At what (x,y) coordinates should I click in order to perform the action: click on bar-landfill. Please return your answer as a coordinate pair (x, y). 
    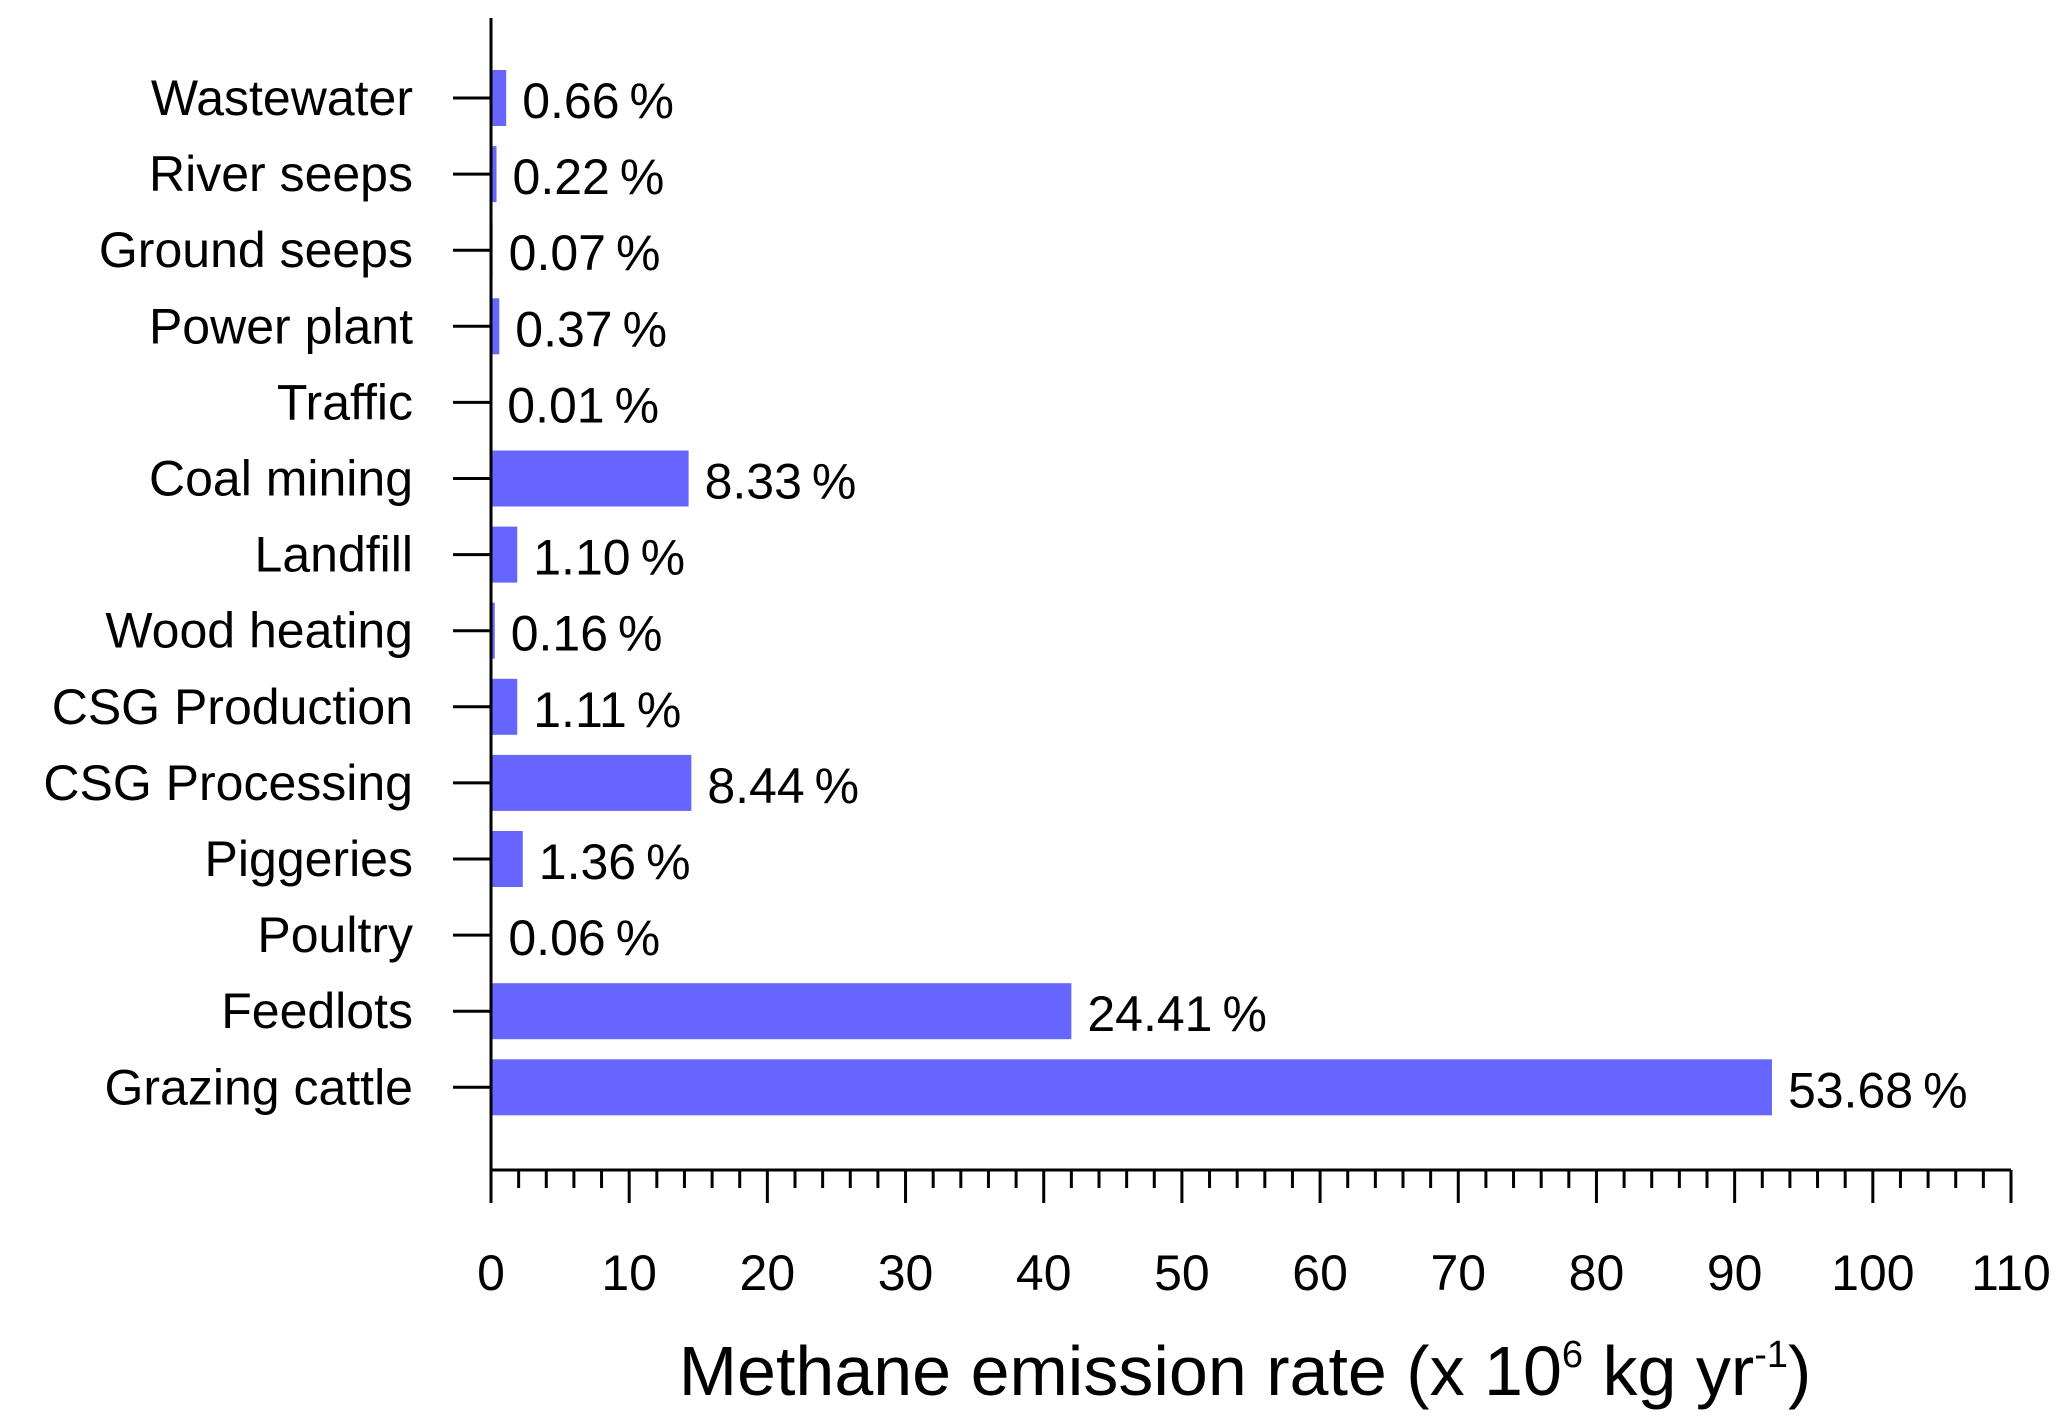
    Looking at the image, I should click on (504, 554).